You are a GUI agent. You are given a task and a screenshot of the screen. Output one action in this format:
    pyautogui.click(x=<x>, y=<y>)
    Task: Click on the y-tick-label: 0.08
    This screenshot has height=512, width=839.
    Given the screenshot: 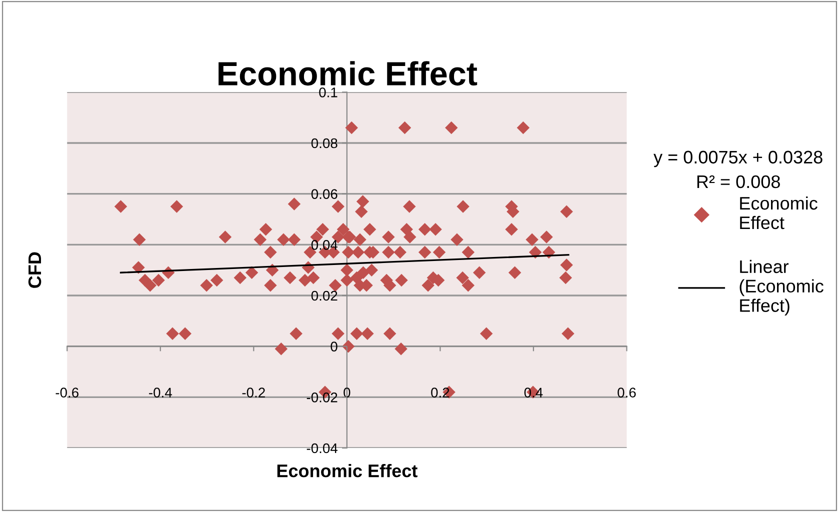 What is the action you would take?
    pyautogui.click(x=324, y=143)
    